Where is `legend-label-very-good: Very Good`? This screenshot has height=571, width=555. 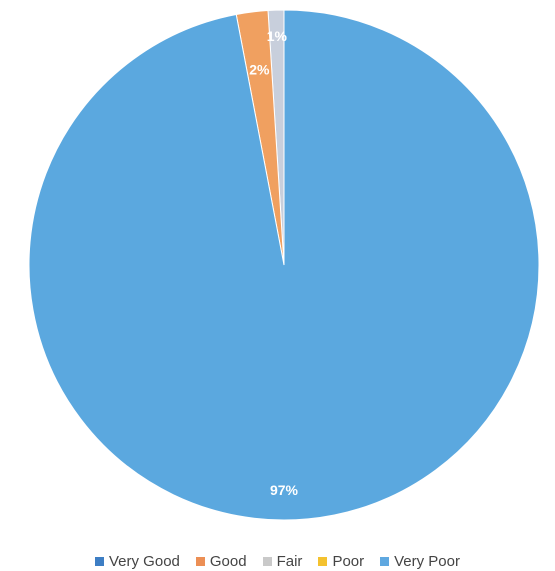 legend-label-very-good: Very Good is located at coordinates (144, 561).